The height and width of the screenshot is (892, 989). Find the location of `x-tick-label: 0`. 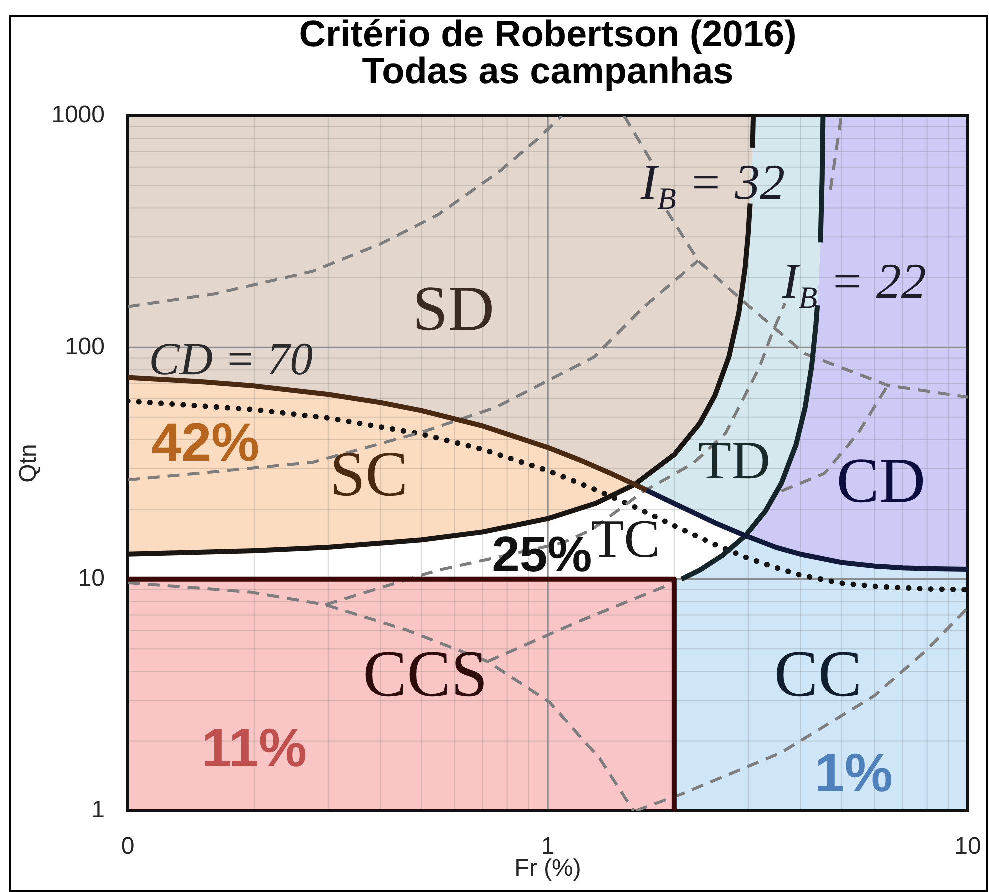

x-tick-label: 0 is located at coordinates (128, 846).